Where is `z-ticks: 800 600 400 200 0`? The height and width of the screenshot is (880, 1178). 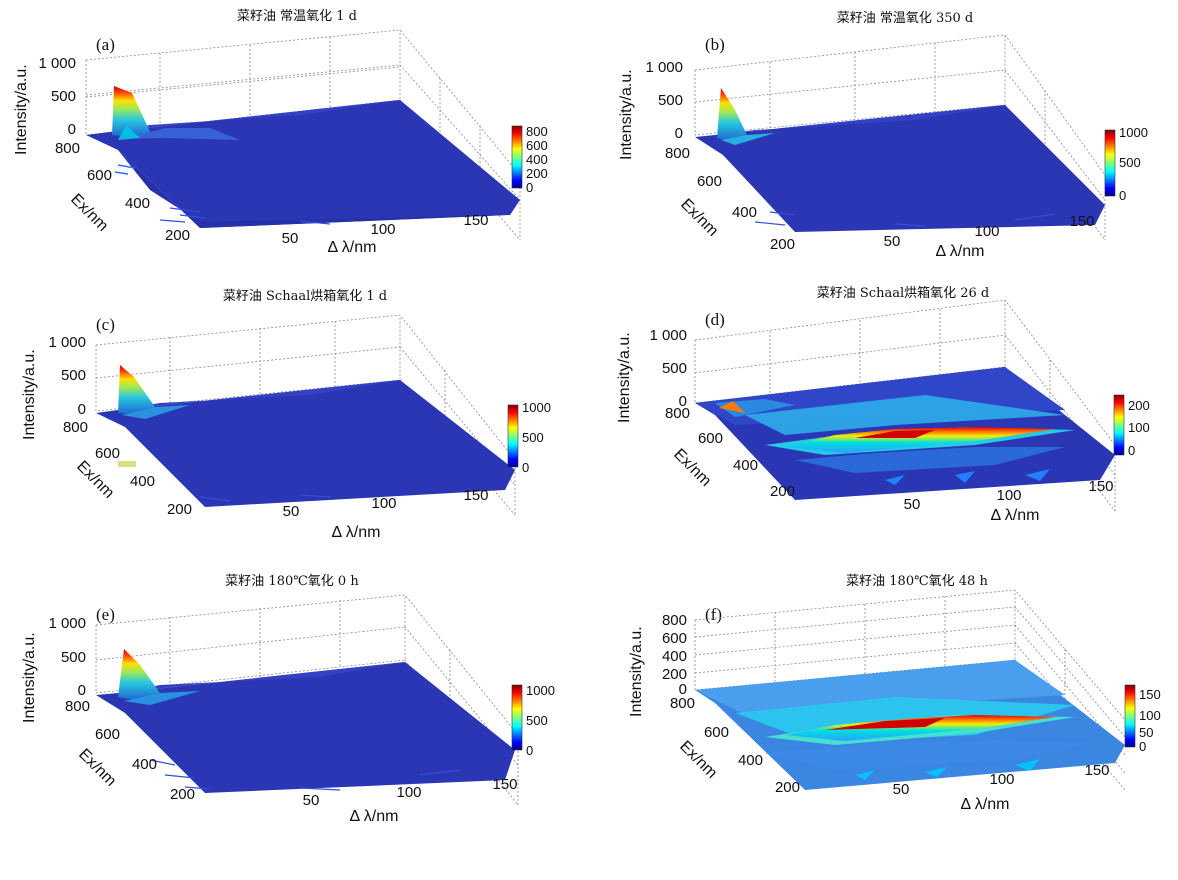
z-ticks: 800 600 400 200 0 is located at coordinates (674, 655).